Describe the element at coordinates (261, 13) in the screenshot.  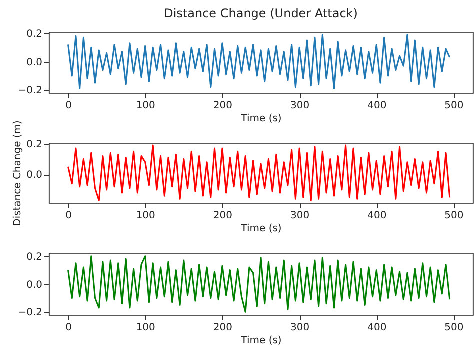
I see `chart-title: Distance Change (Under Attack)` at that location.